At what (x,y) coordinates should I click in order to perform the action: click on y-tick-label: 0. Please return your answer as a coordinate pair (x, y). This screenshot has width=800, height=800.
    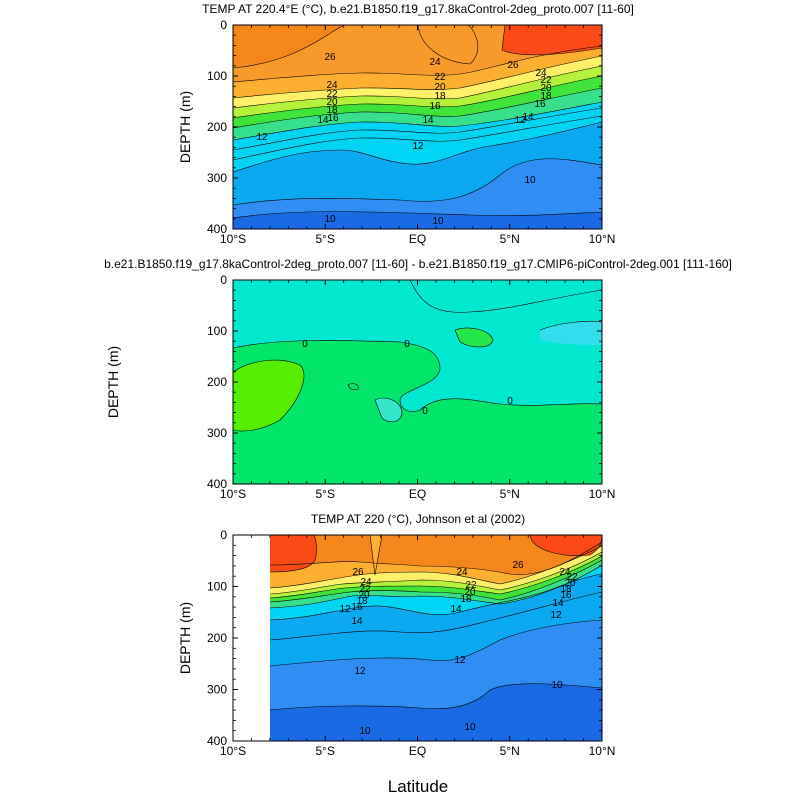
    Looking at the image, I should click on (223, 25).